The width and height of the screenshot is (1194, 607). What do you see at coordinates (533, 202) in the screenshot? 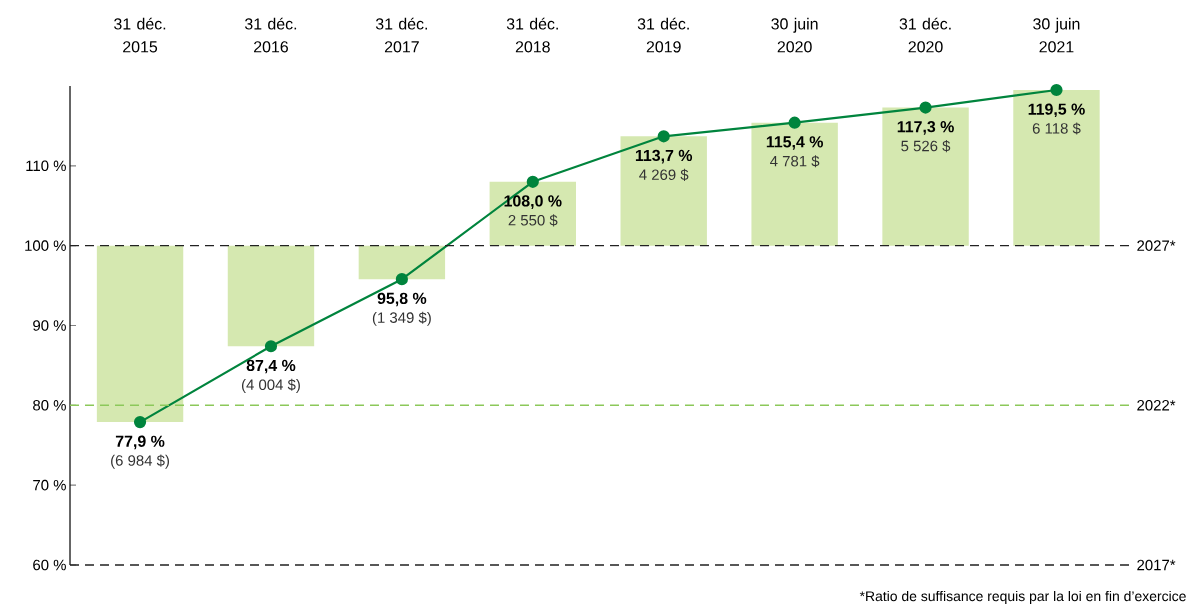
I see `data-label: 108,0 %` at bounding box center [533, 202].